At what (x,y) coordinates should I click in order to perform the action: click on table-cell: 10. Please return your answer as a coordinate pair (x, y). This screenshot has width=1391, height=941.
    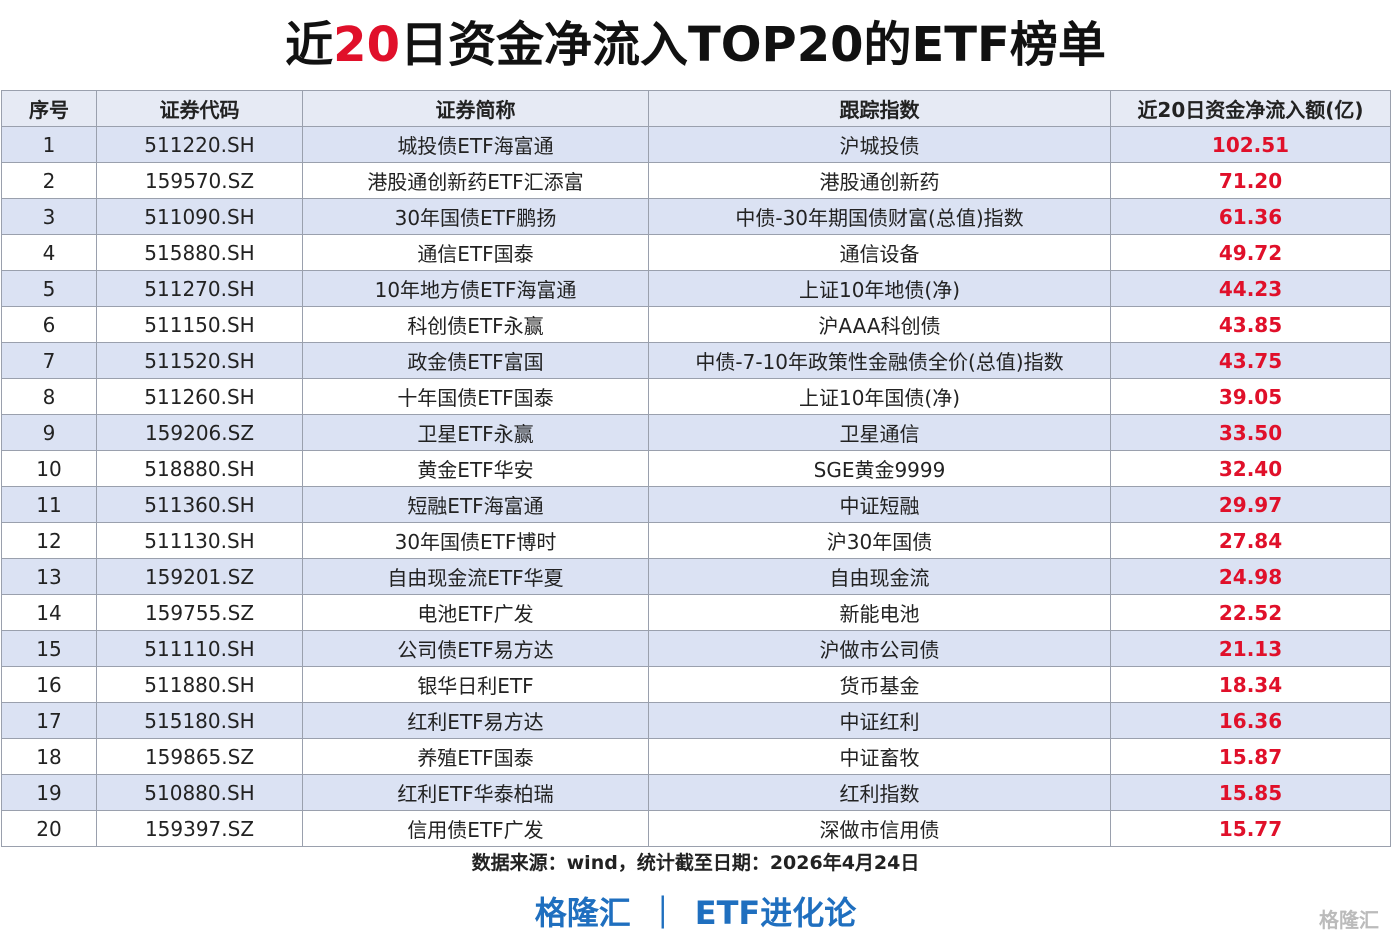
    Looking at the image, I should click on (49, 468).